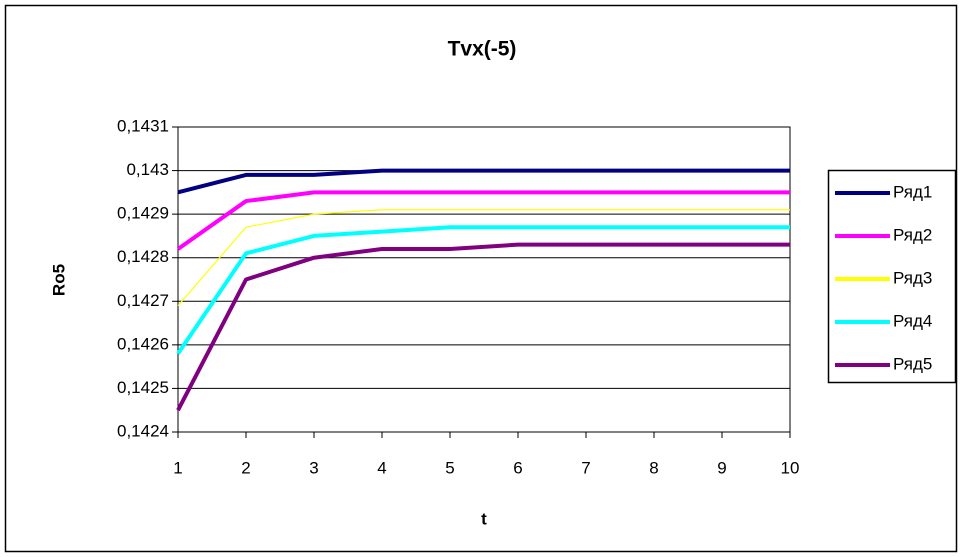 The width and height of the screenshot is (962, 557). Describe the element at coordinates (143, 430) in the screenshot. I see `y-tick-label: 0,1424` at that location.